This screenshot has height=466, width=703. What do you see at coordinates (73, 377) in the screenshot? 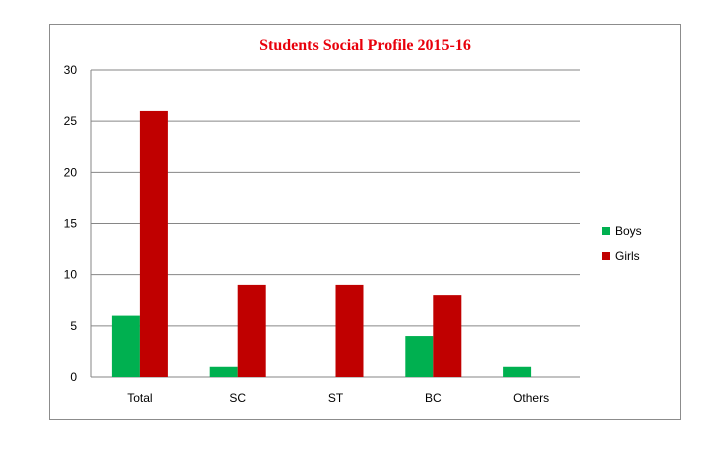
I see `y-tick-label: 0` at bounding box center [73, 377].